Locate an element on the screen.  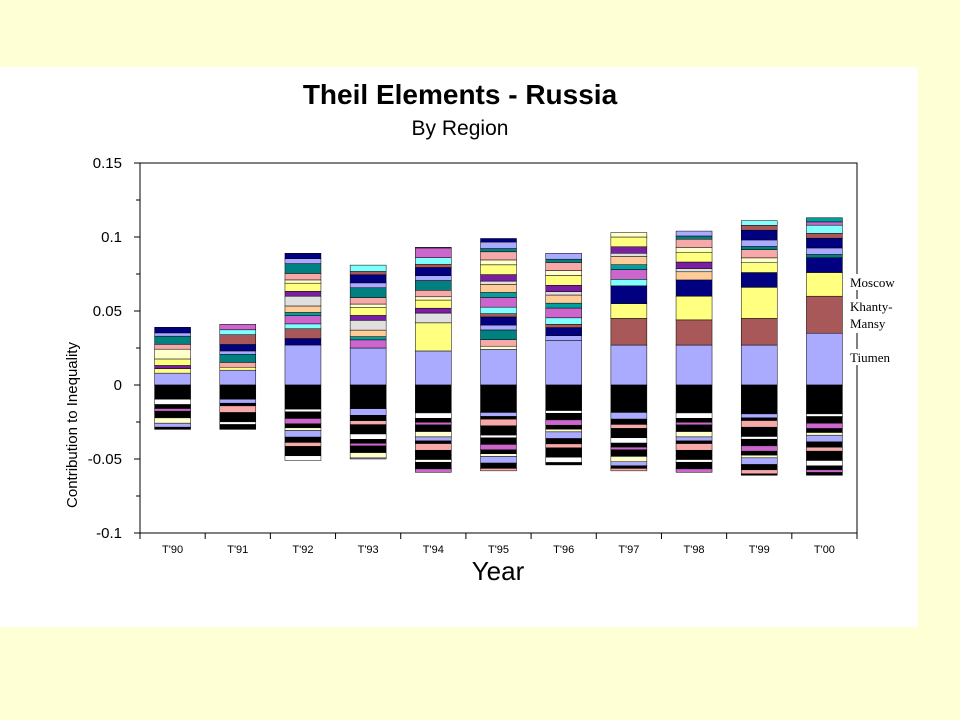
x-tick-label: T'97 is located at coordinates (628, 550).